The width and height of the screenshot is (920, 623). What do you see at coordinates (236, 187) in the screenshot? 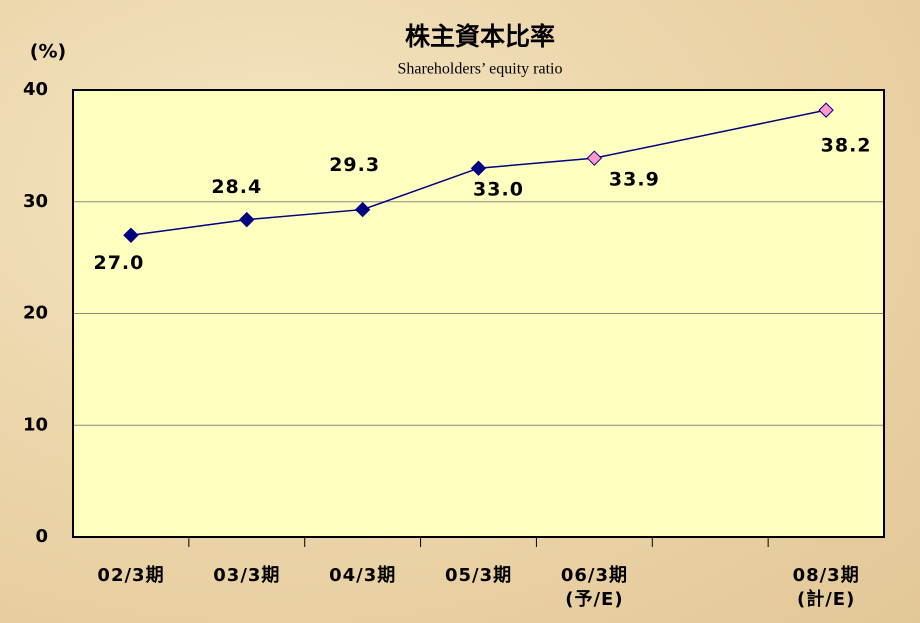
I see `data-label: 28.4` at bounding box center [236, 187].